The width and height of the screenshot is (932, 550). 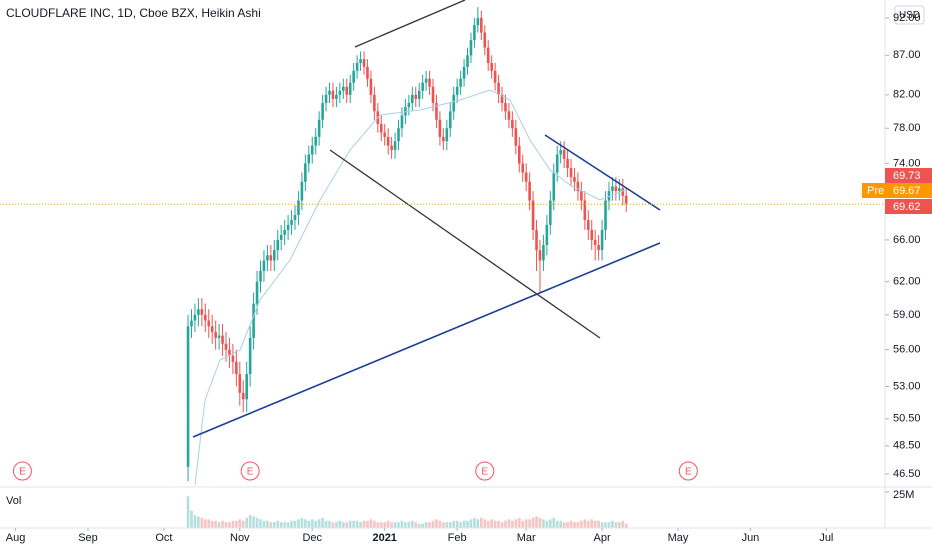 I want to click on y-tick-label: 48.50, so click(x=907, y=446).